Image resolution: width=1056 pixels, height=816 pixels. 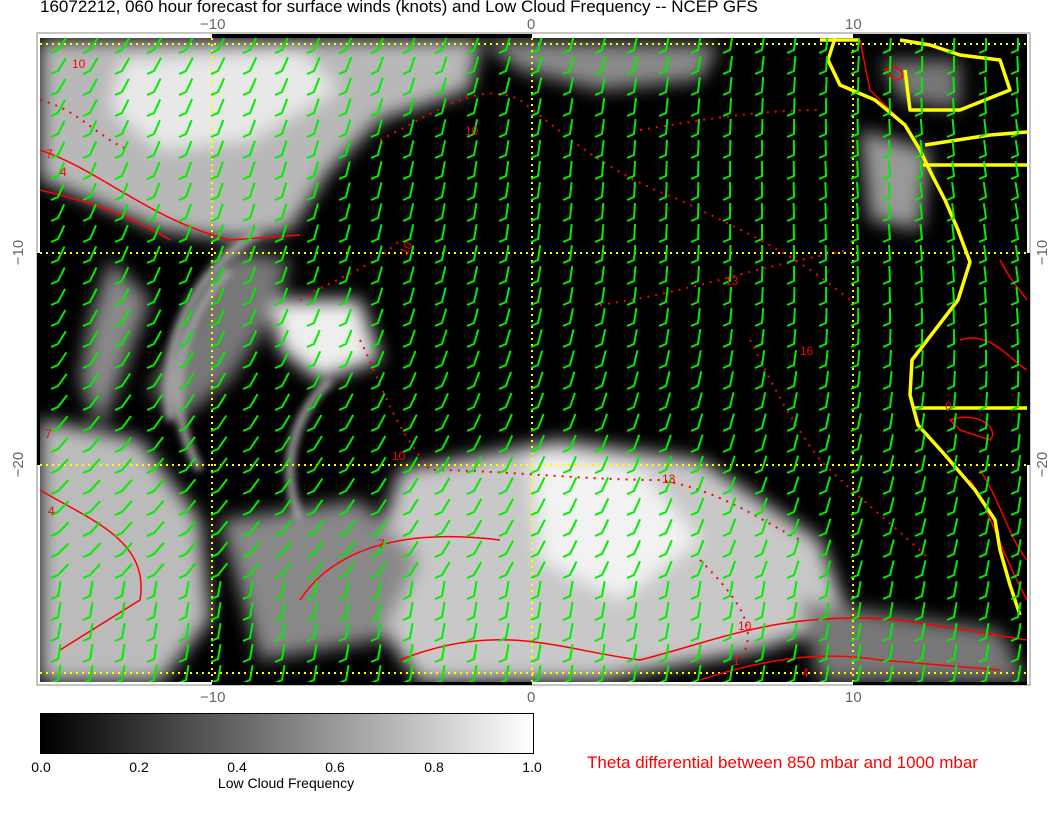 What do you see at coordinates (139, 767) in the screenshot?
I see `colorbar-tick: 0.2` at bounding box center [139, 767].